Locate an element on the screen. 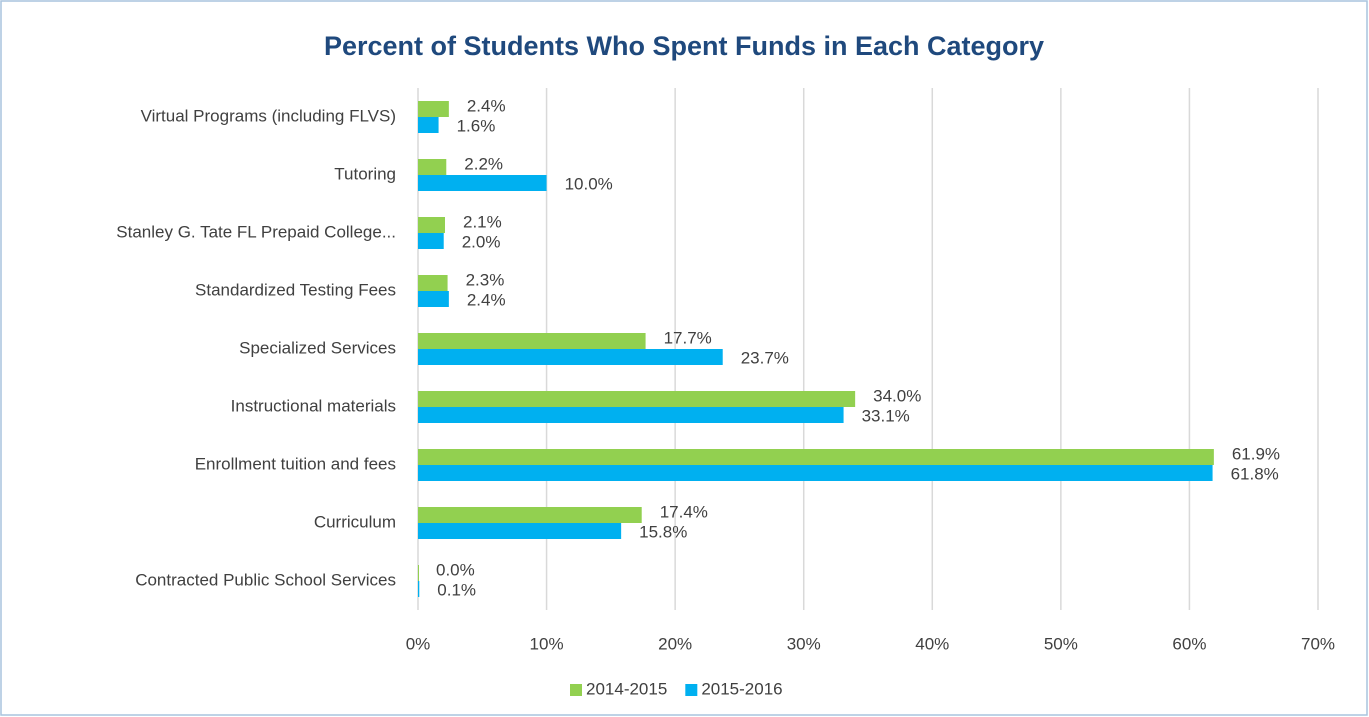  legend-label: 2015-2016 is located at coordinates (741, 688).